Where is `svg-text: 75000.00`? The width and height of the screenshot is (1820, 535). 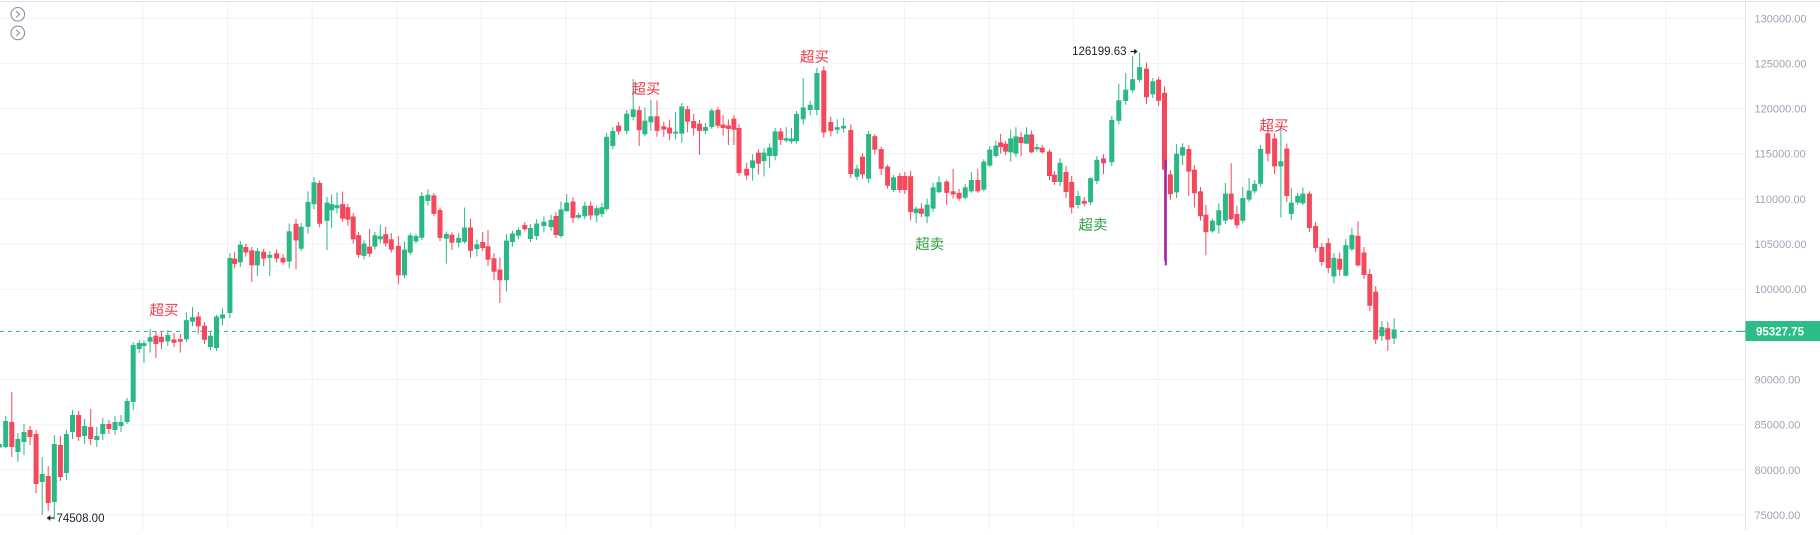 svg-text: 75000.00 is located at coordinates (1778, 516).